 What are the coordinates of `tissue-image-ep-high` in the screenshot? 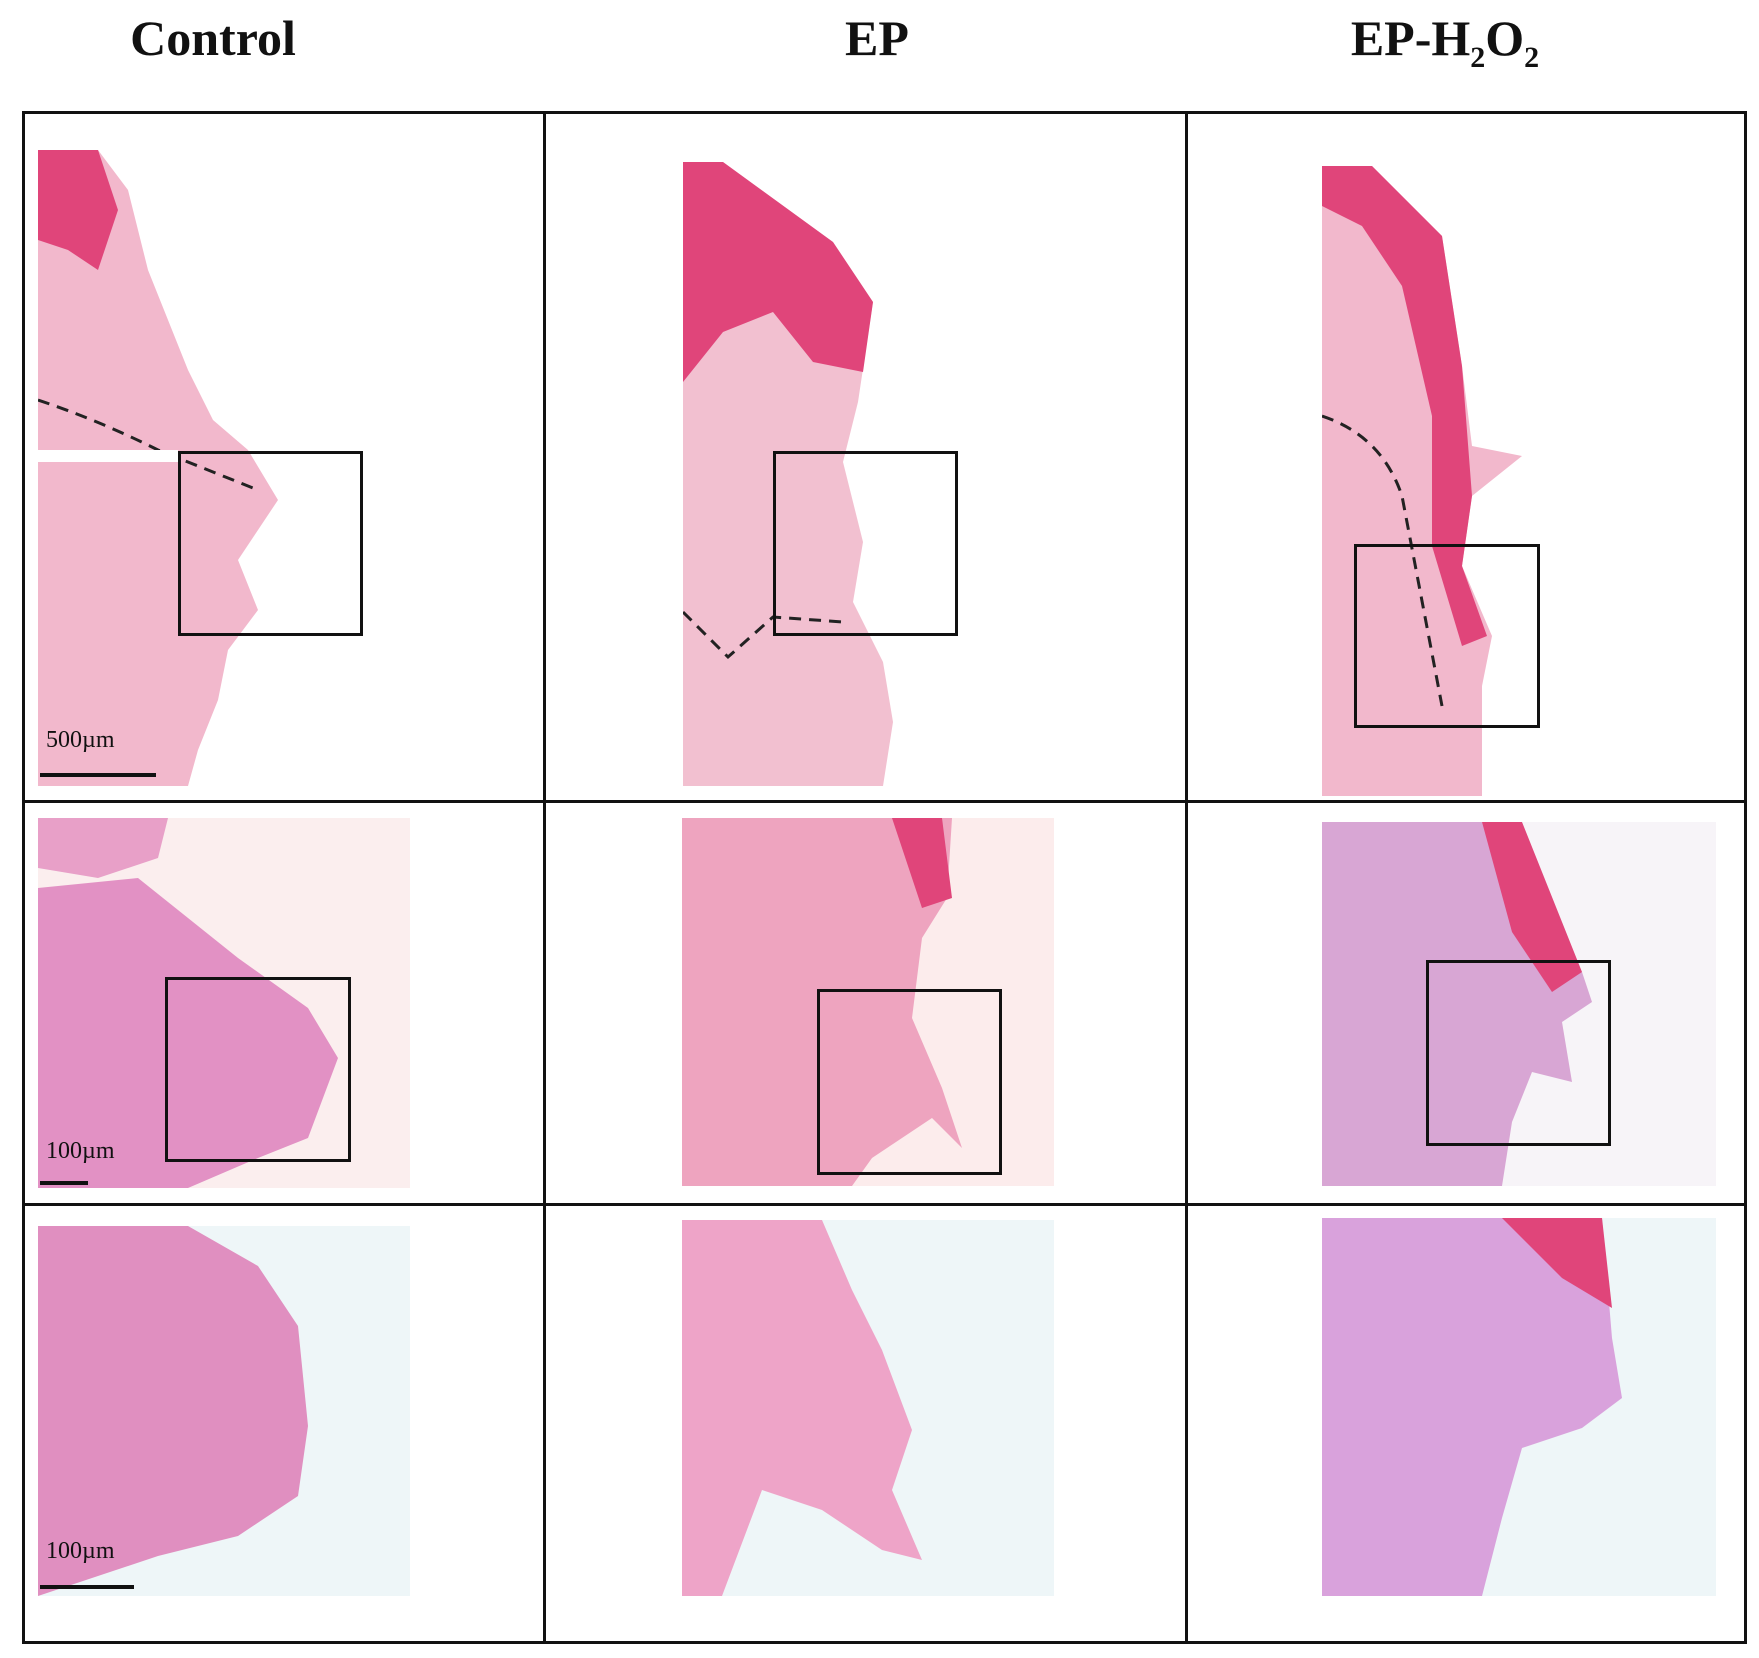 It's located at (868, 1408).